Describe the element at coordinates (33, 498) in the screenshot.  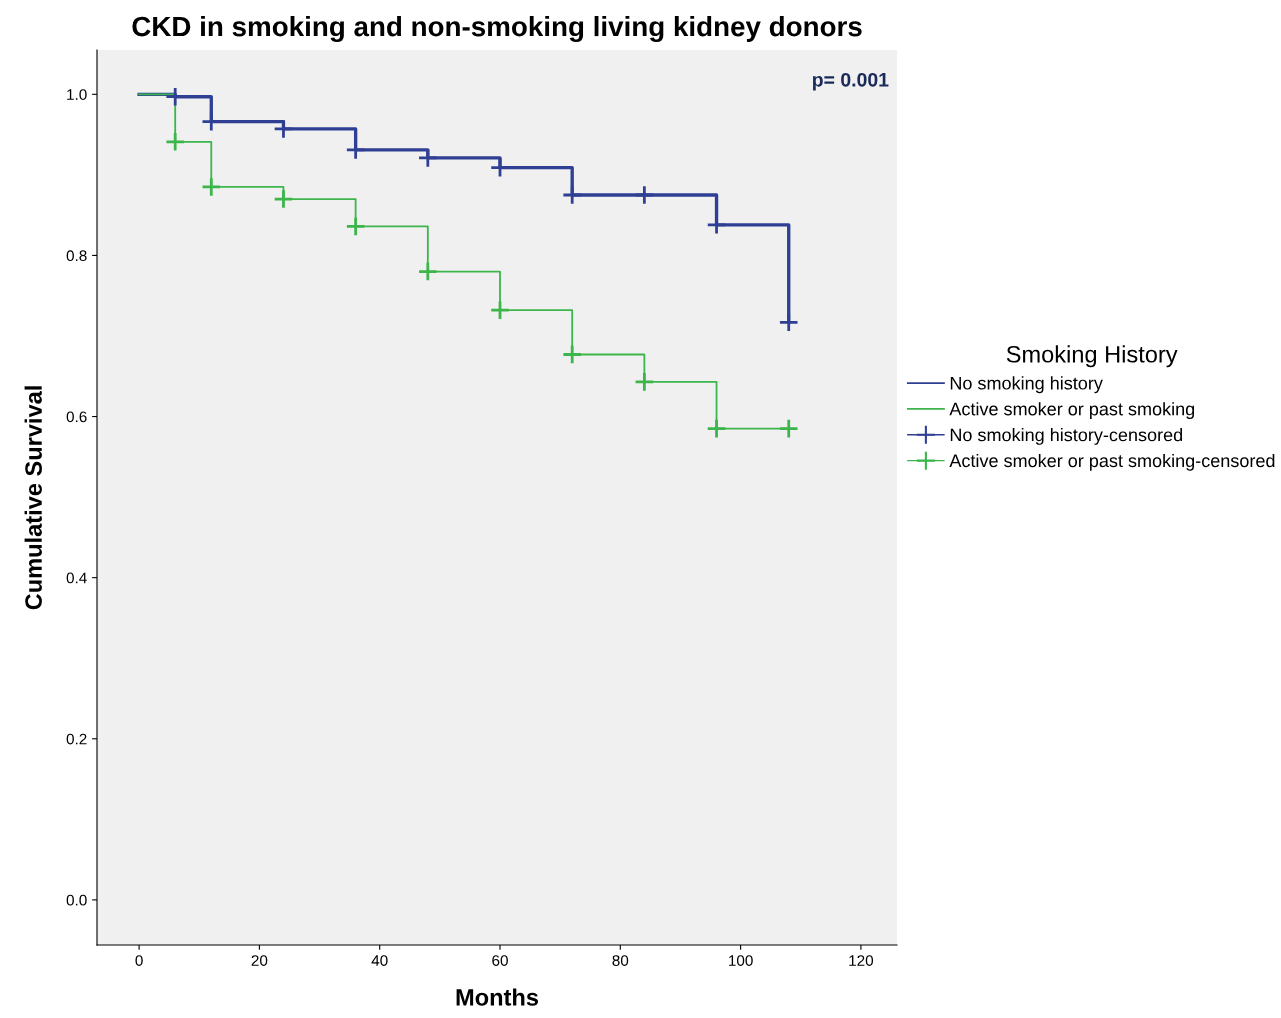
I see `y-axis-title: Cumulative Survival` at that location.